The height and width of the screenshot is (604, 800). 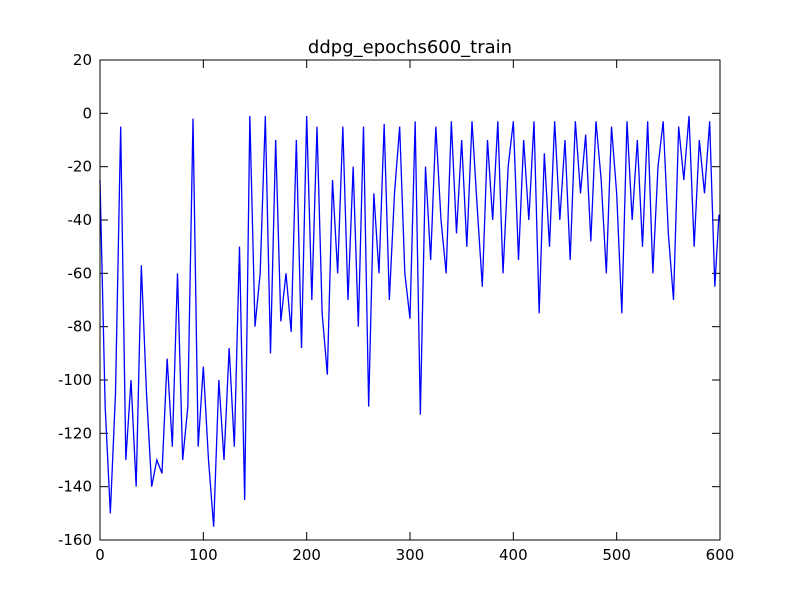 What do you see at coordinates (75, 540) in the screenshot?
I see `y-tick-label: -160` at bounding box center [75, 540].